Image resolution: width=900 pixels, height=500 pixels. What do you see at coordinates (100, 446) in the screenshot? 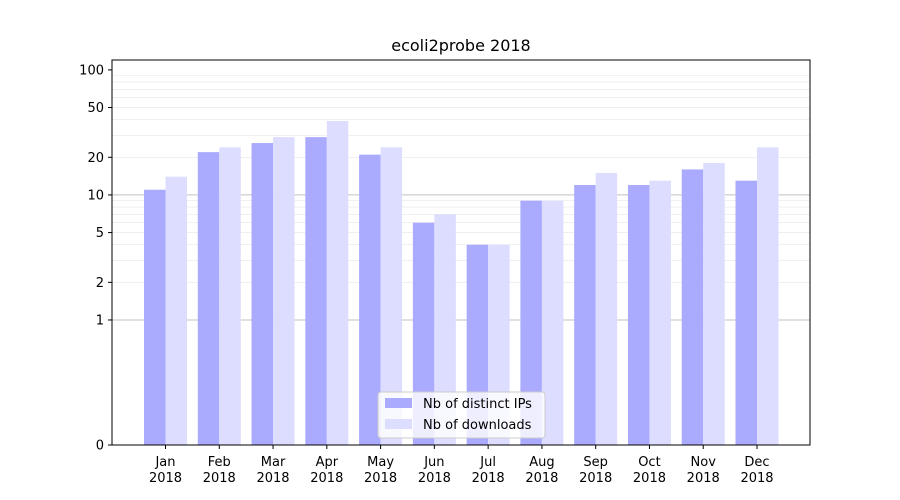
I see `y-tick-label: 0` at bounding box center [100, 446].